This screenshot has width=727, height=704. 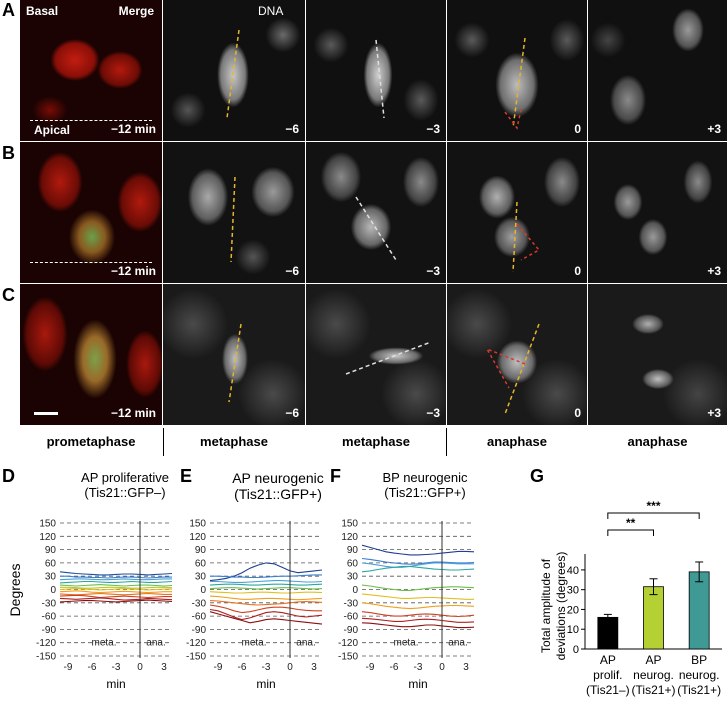 I want to click on bar, so click(x=653, y=618).